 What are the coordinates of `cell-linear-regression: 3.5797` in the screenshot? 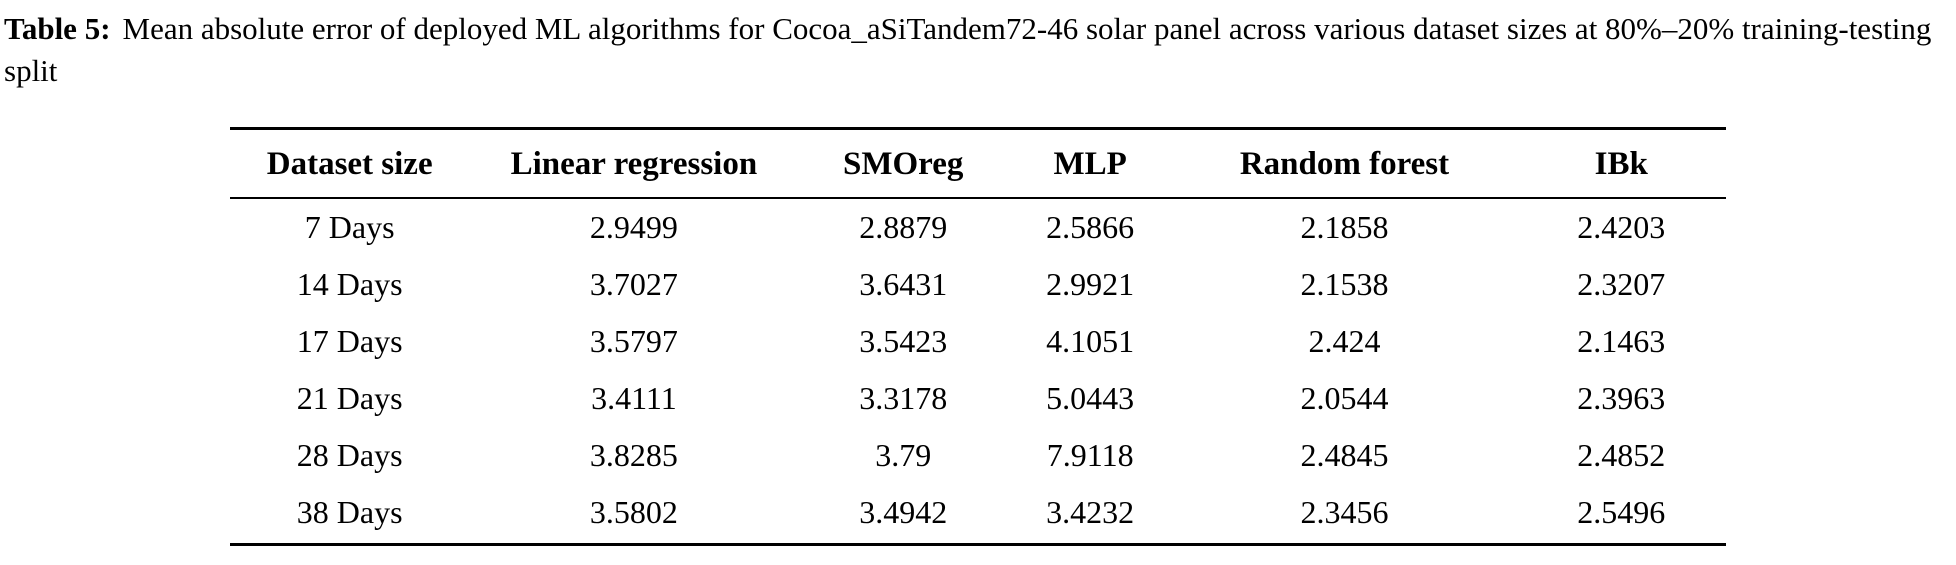 It's located at (633, 341).